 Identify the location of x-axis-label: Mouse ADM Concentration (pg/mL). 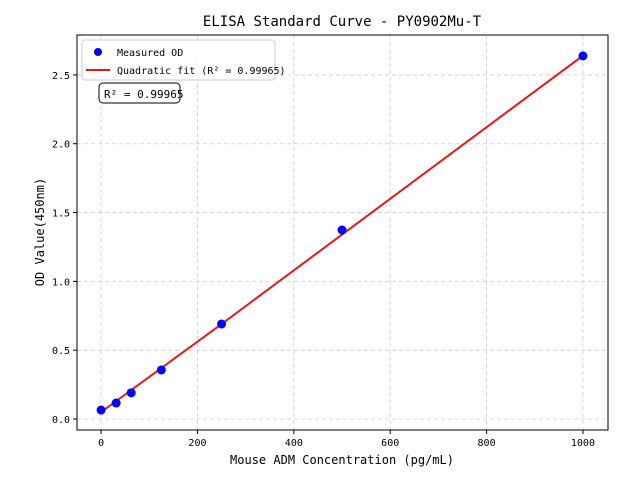
(342, 460).